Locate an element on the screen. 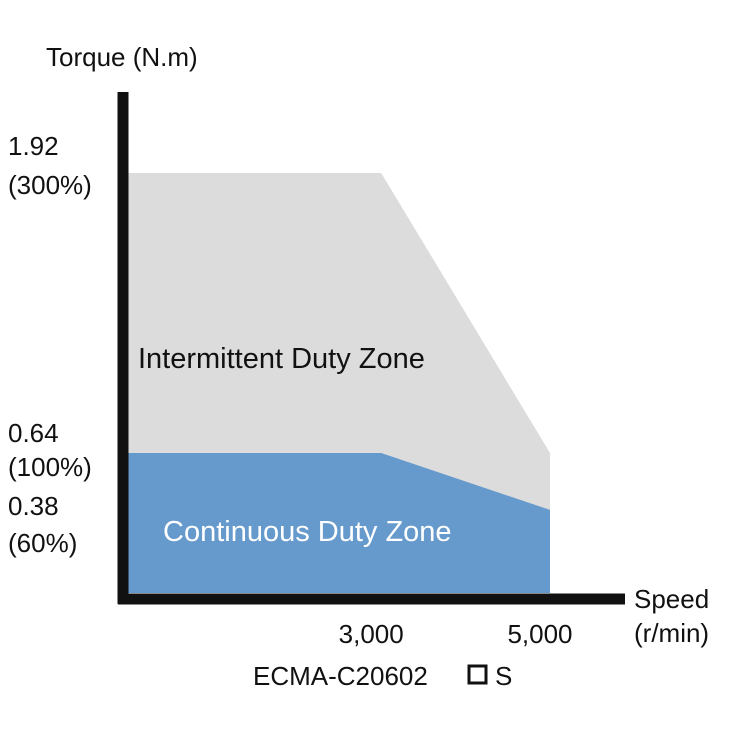  y-tick-value: 0.64 is located at coordinates (33, 433).